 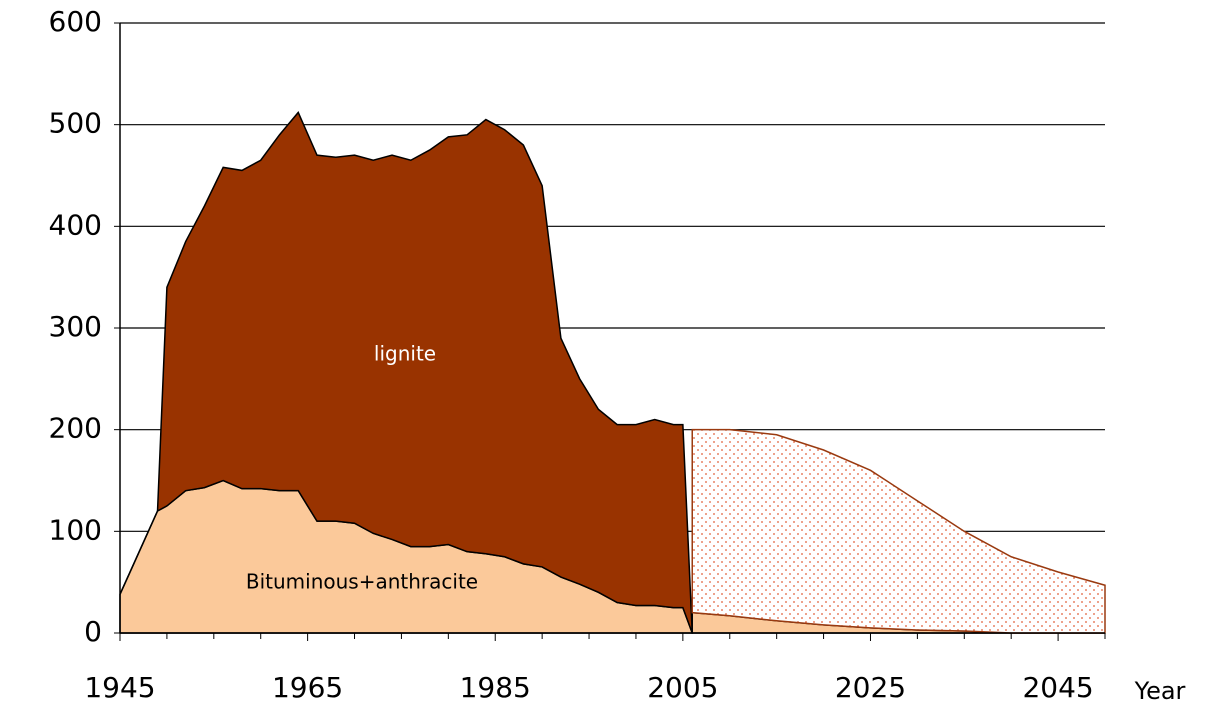 What do you see at coordinates (75, 224) in the screenshot?
I see `y-tick-label: 400` at bounding box center [75, 224].